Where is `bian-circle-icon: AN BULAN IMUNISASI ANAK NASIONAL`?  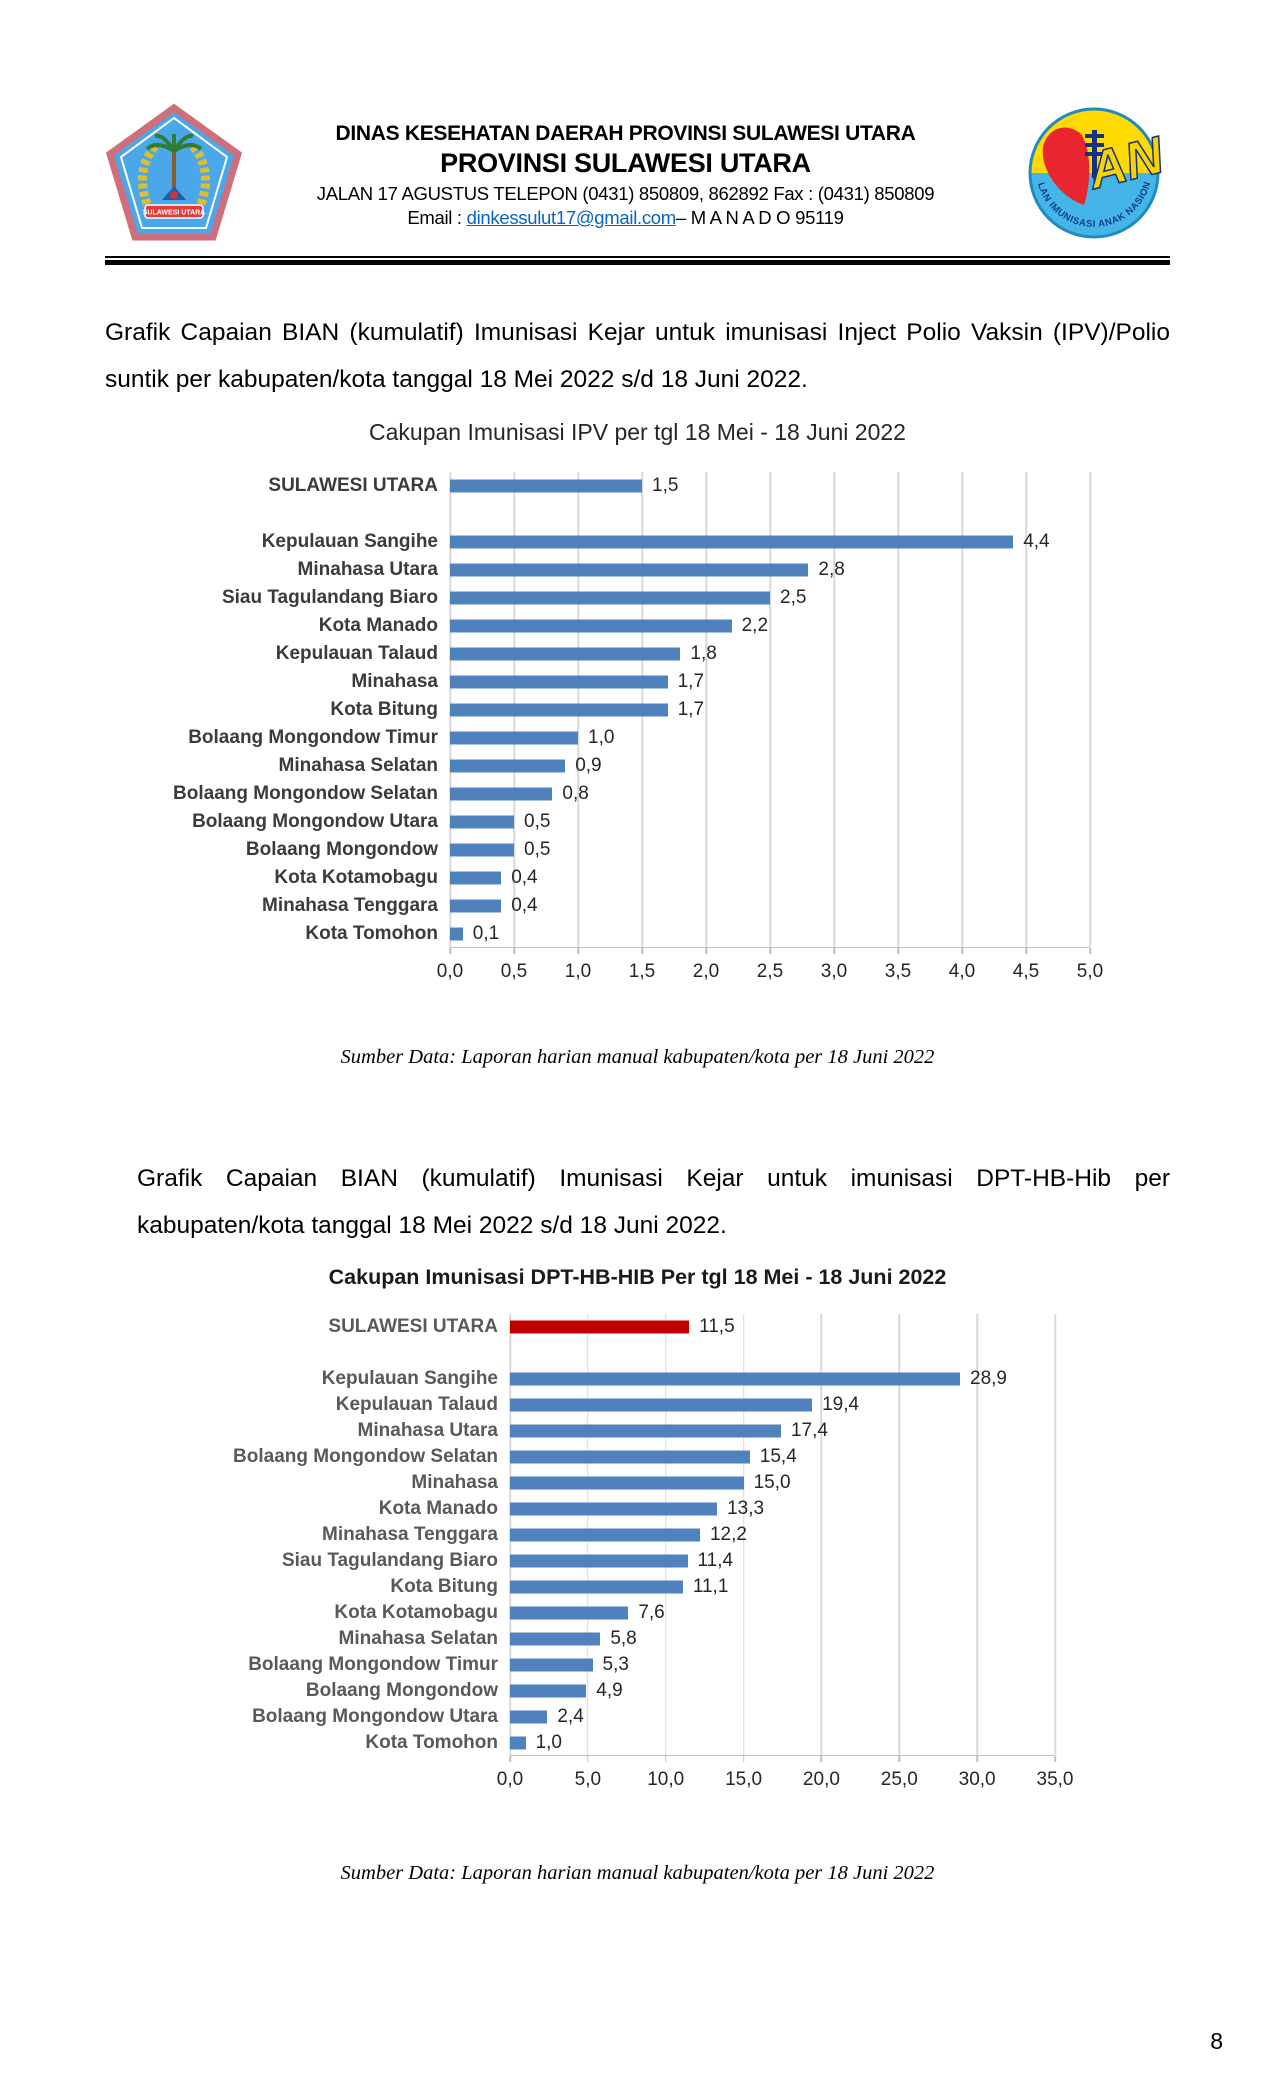 bian-circle-icon: AN BULAN IMUNISASI ANAK NASIONAL is located at coordinates (1092, 167).